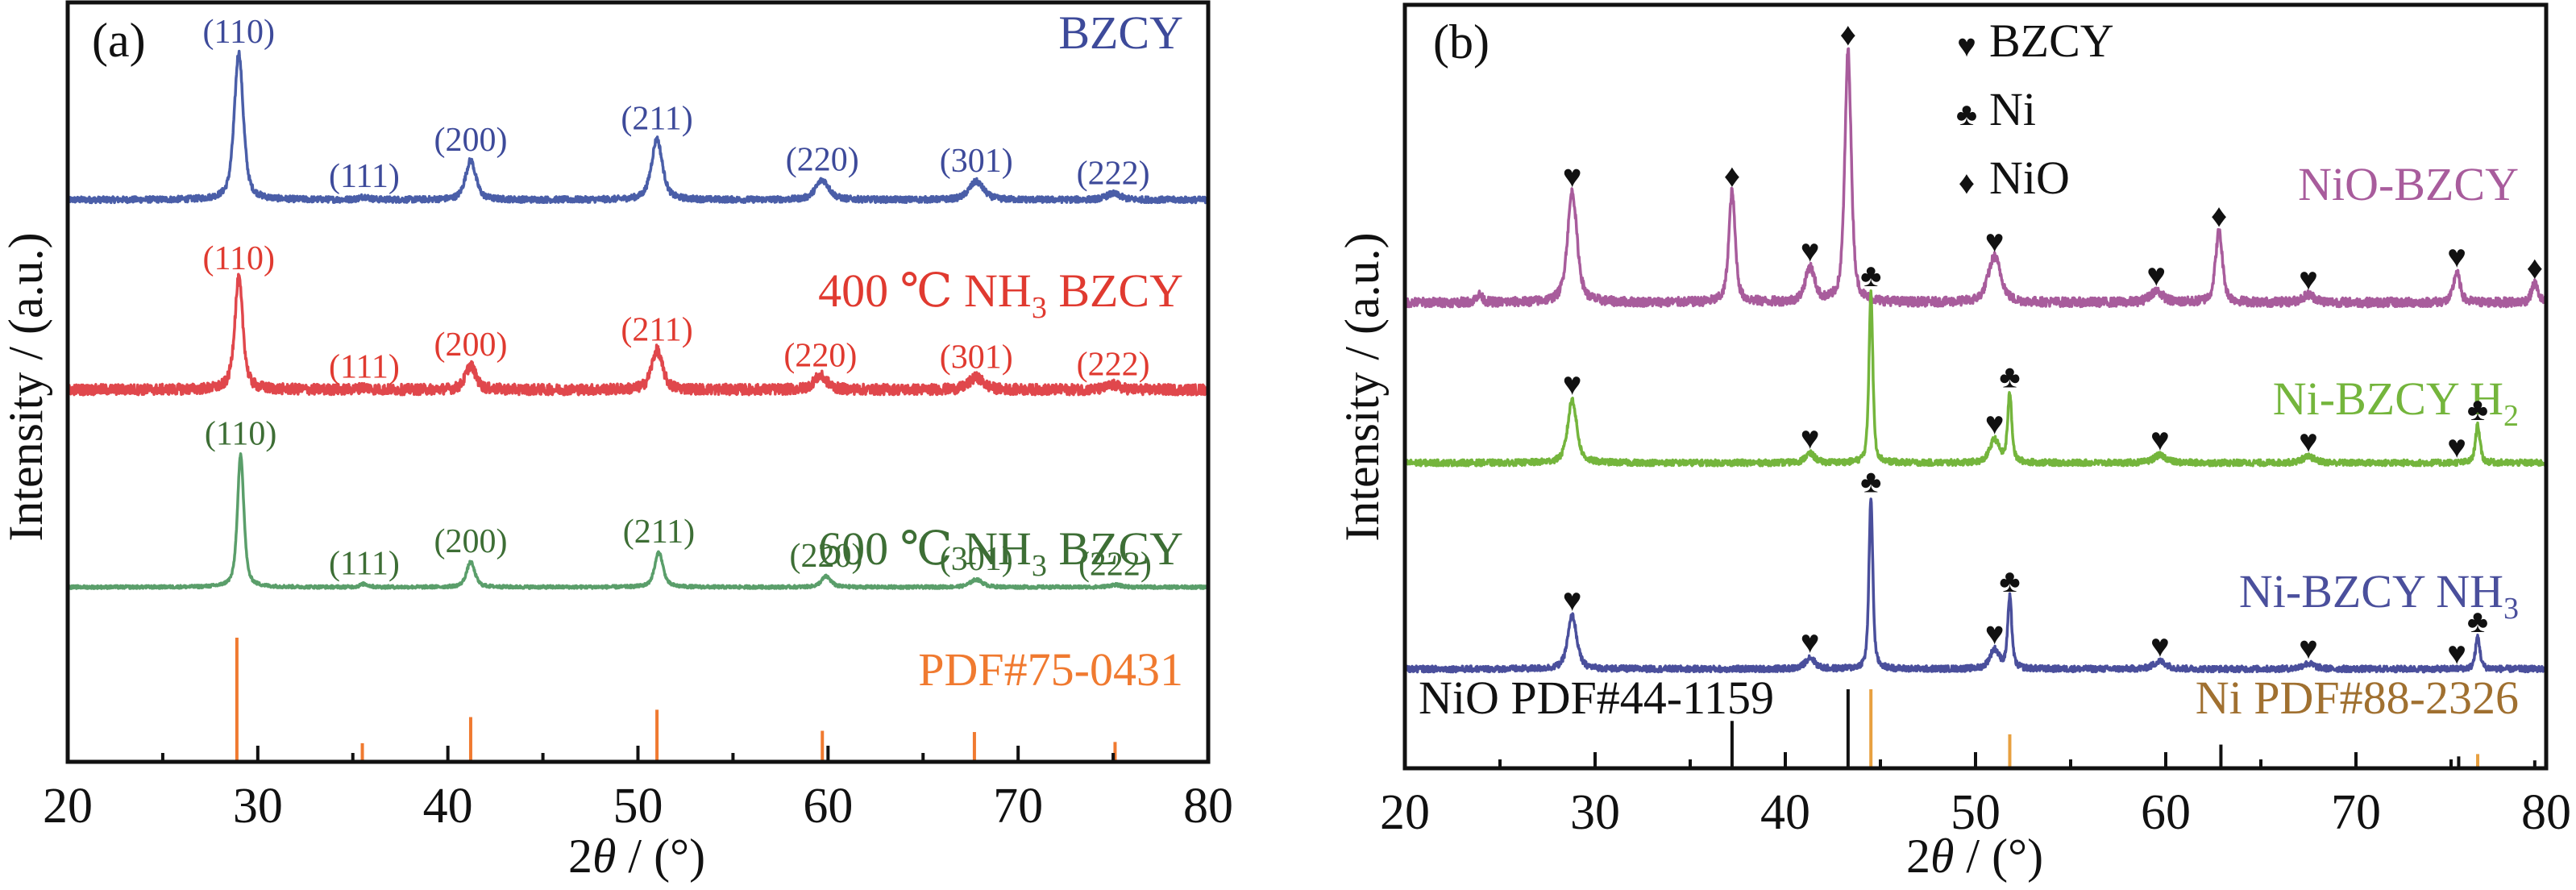 This screenshot has width=2576, height=890. What do you see at coordinates (1967, 182) in the screenshot?
I see `legend-diamond-icon: ♦` at bounding box center [1967, 182].